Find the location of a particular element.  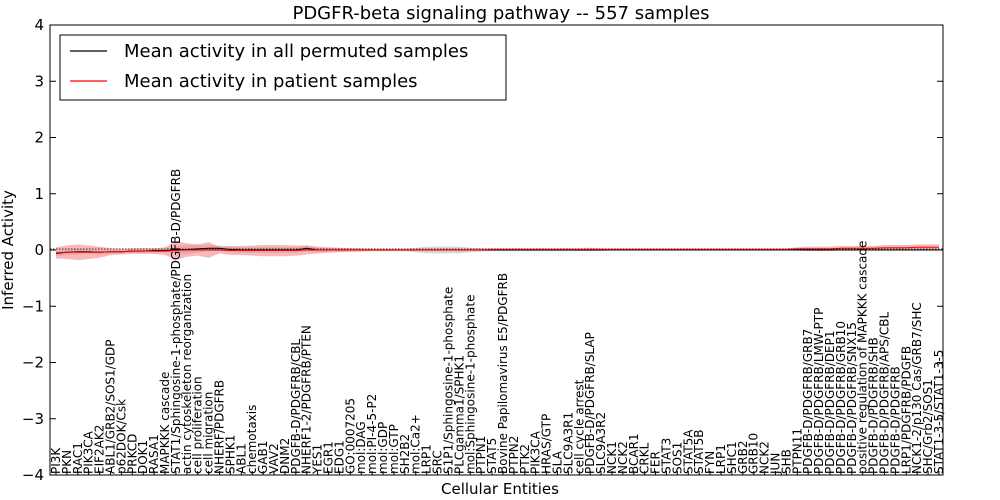

x-tick-label: NCK1-2/p130 Cas/GRB7/SHC is located at coordinates (917, 388).